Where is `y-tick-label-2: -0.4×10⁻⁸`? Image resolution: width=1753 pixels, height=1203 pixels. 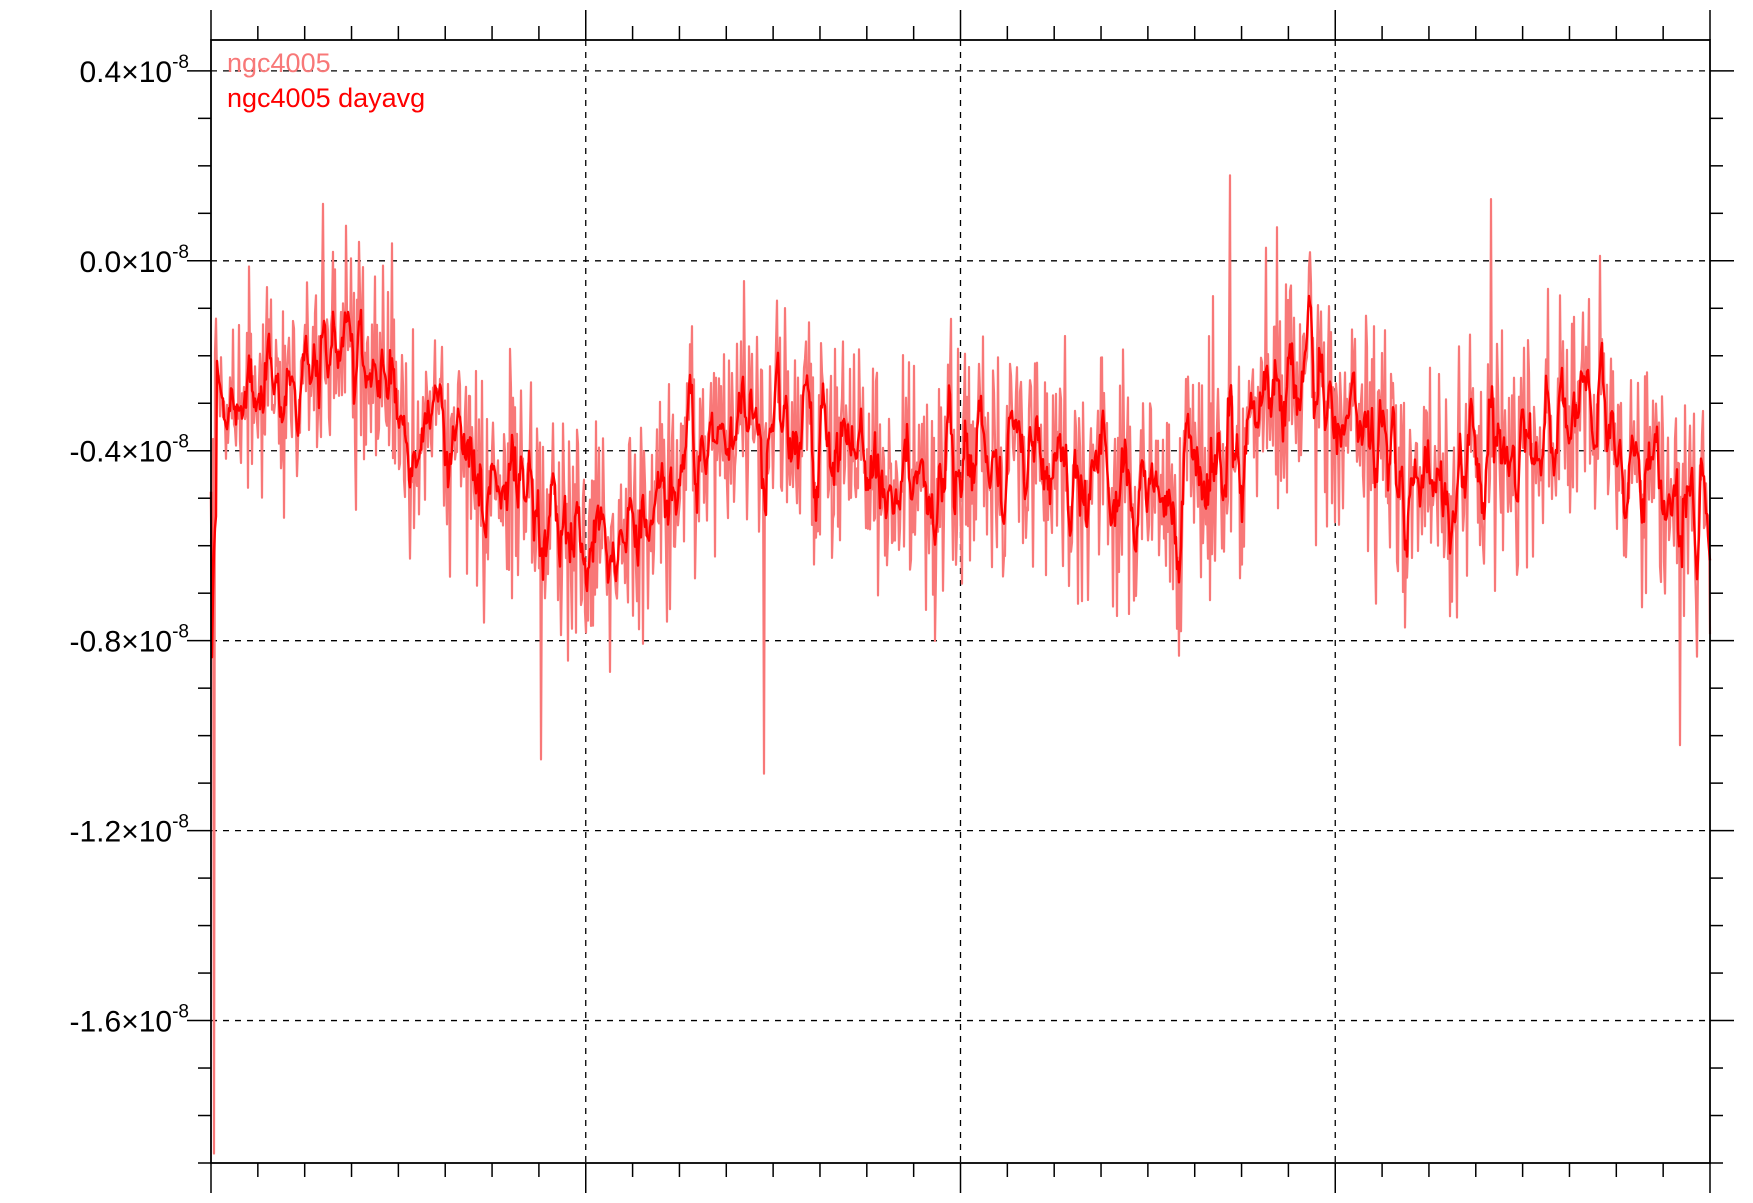 y-tick-label-2: -0.4×10⁻⁸ is located at coordinates (129, 450).